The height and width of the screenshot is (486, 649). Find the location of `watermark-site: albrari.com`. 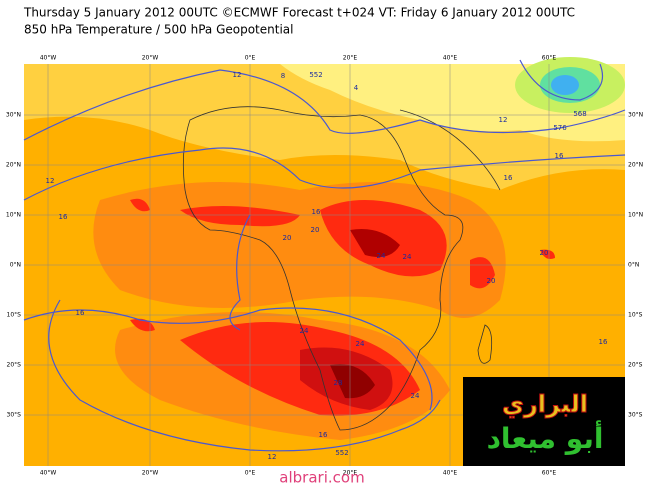

watermark-site: albrari.com is located at coordinates (321, 477).